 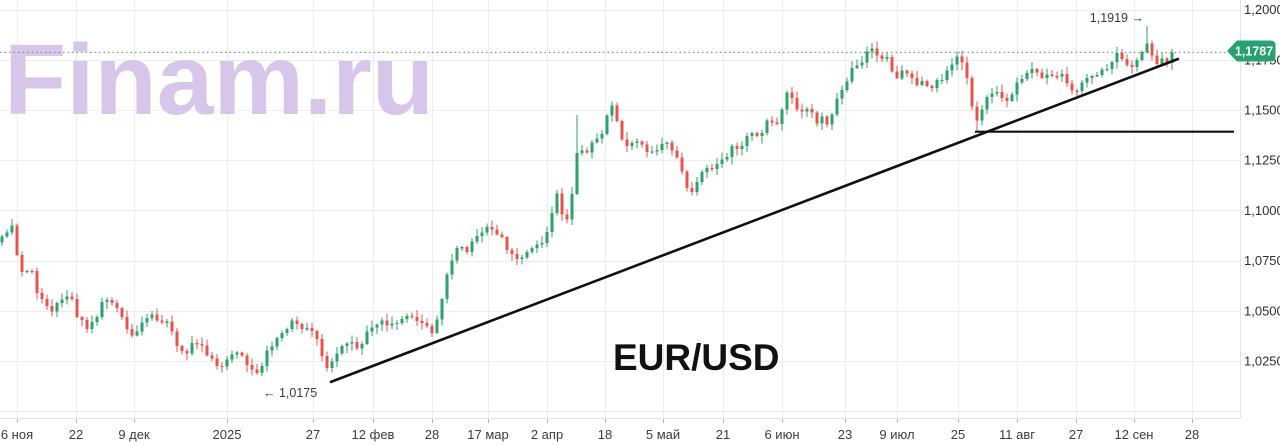 I want to click on price-axis-label: 1,1250, so click(x=1262, y=160).